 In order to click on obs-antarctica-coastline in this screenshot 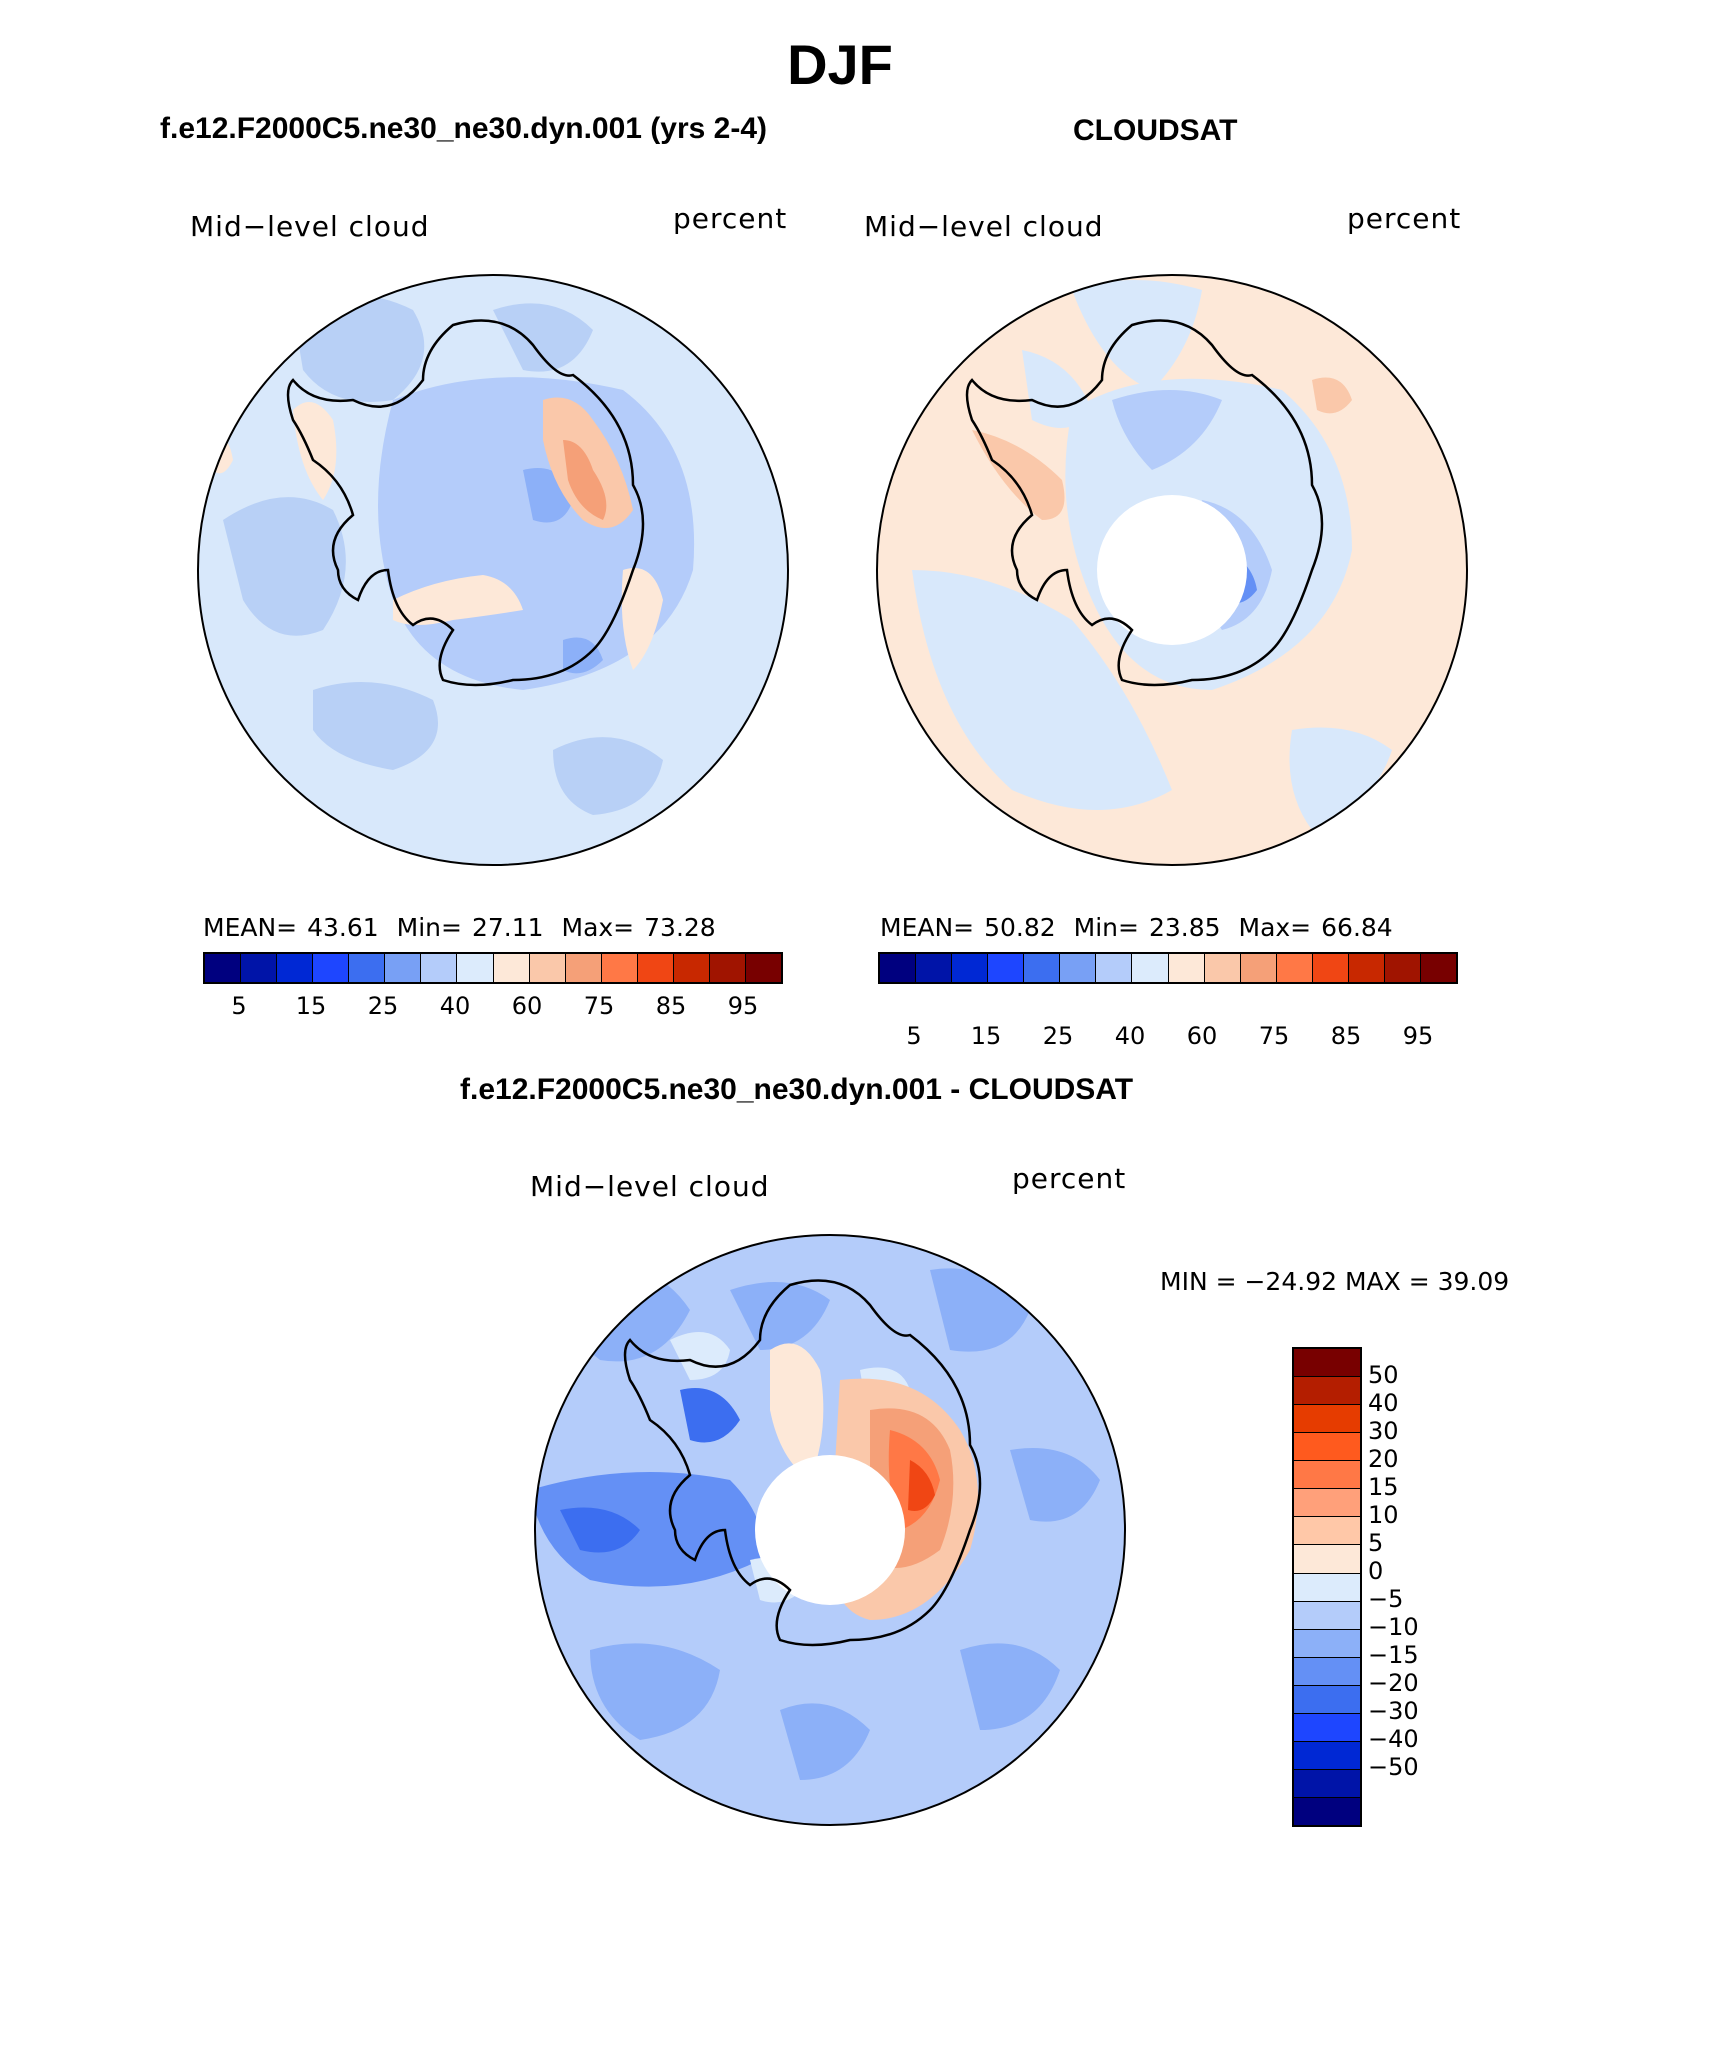, I will do `click(1144, 503)`.